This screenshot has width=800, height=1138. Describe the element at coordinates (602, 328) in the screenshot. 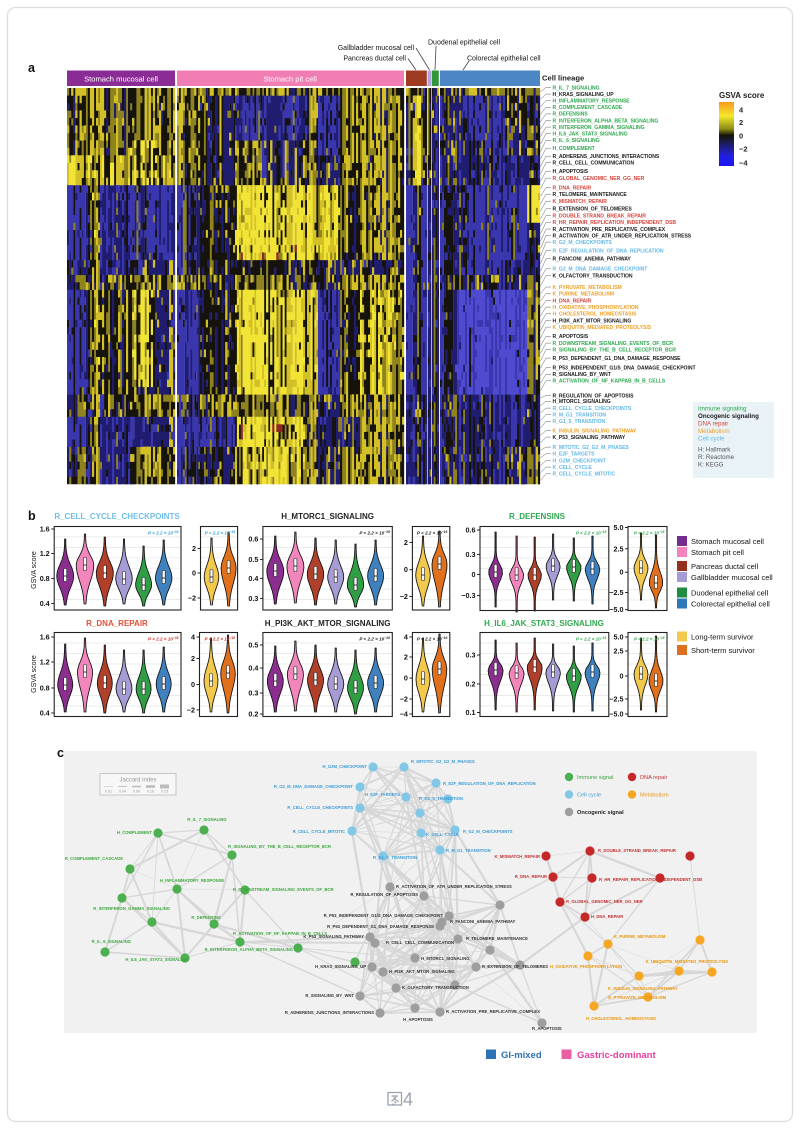

I see `svg-text:K_UBIQUITIN_MEDIATED_PROTEOLYS: K_UBIQUITIN_MEDIATED_PROTEOLYSIS` at that location.